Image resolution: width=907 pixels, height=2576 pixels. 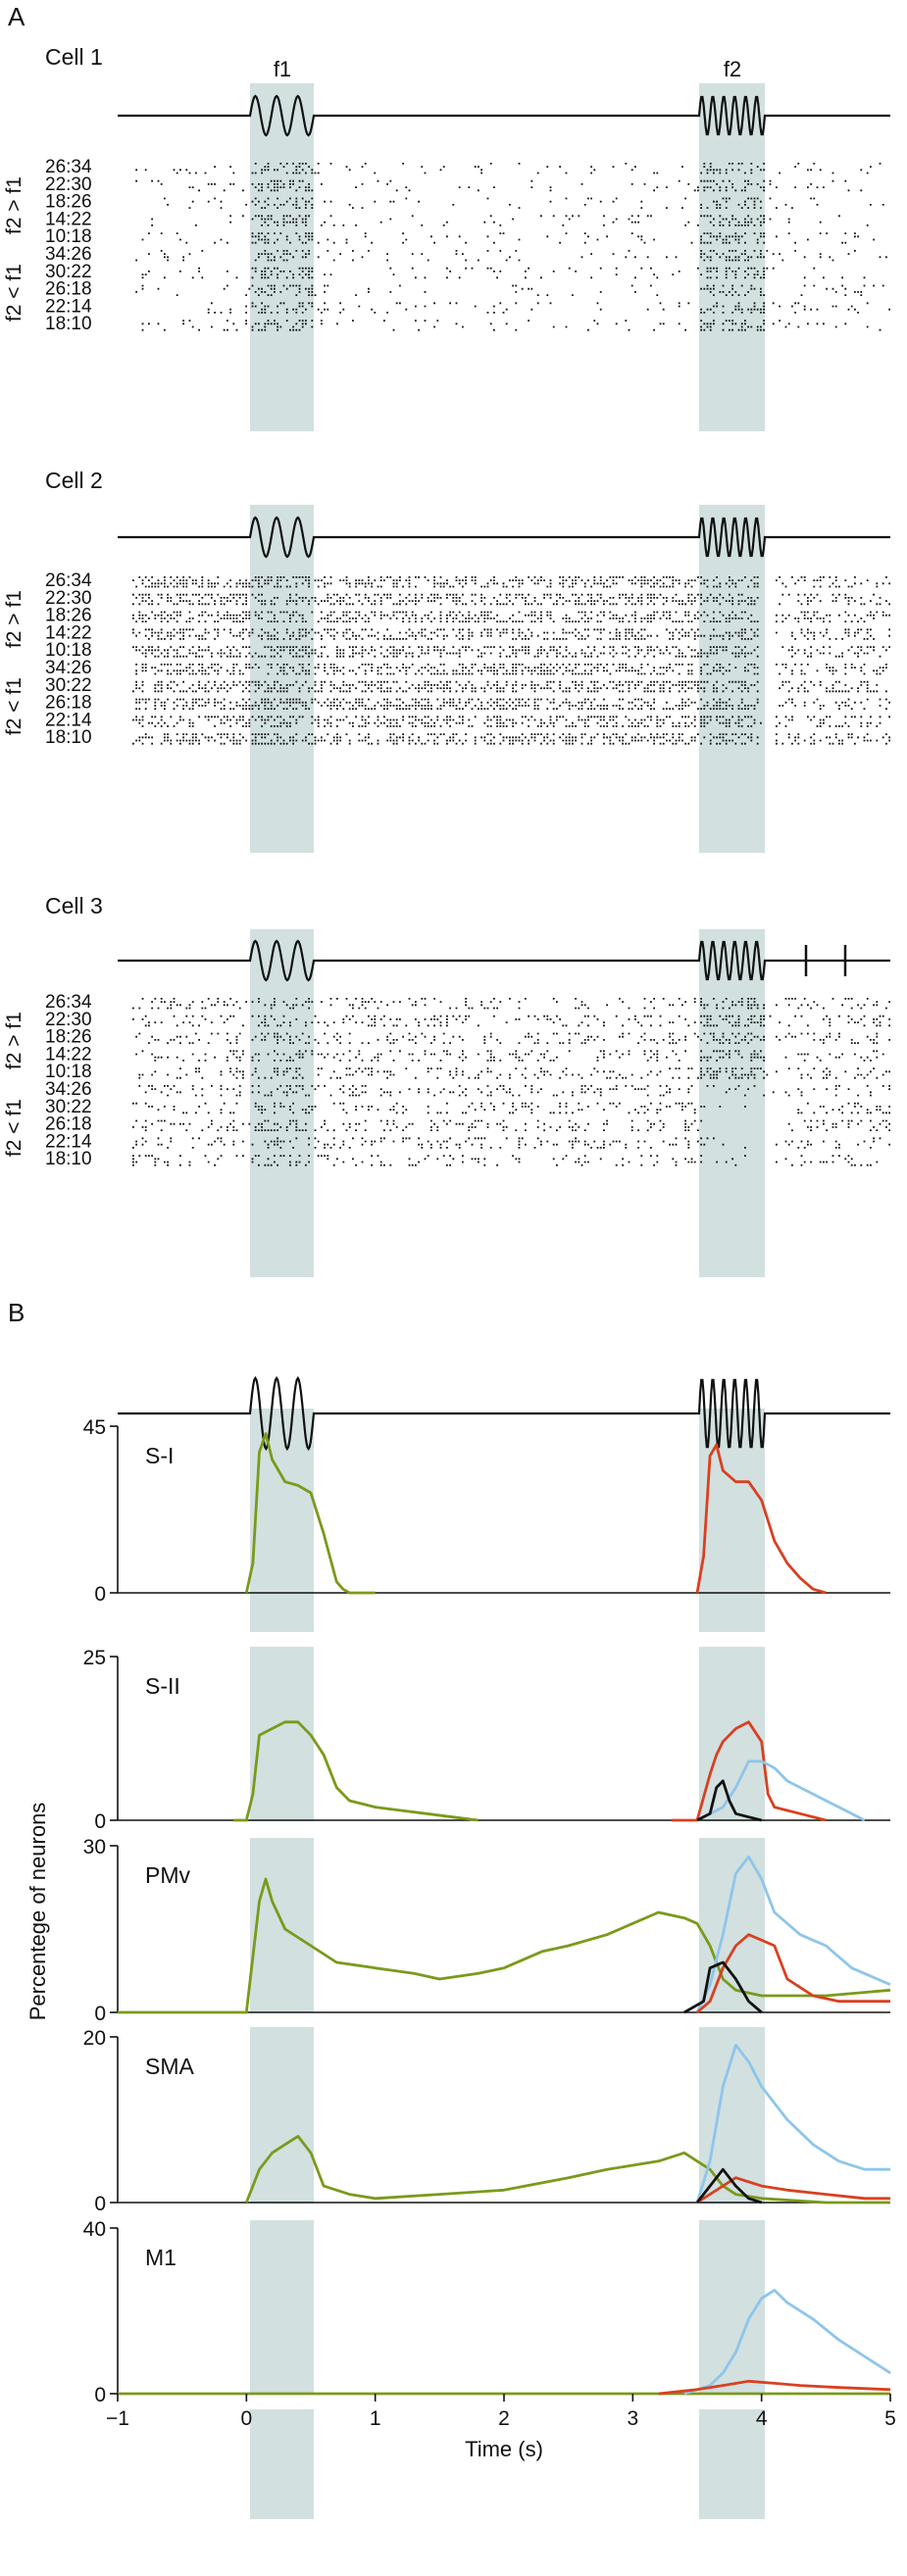 What do you see at coordinates (94, 2229) in the screenshot?
I see `y-tick-label: 40` at bounding box center [94, 2229].